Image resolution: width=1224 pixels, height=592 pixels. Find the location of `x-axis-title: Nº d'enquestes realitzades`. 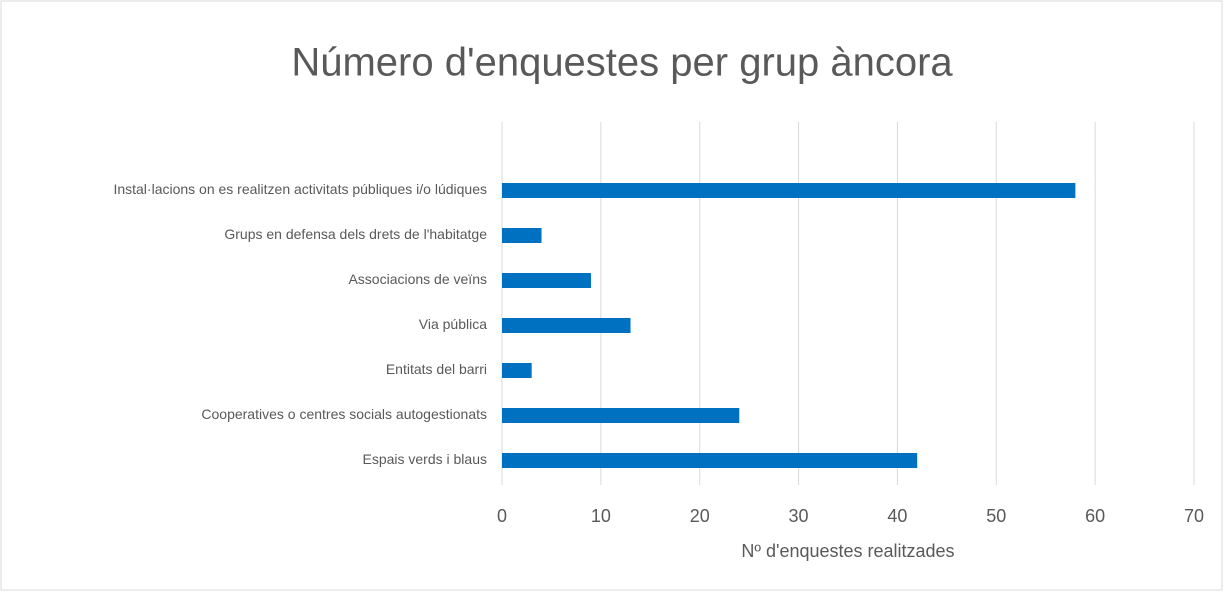

x-axis-title: Nº d'enquestes realitzades is located at coordinates (847, 551).